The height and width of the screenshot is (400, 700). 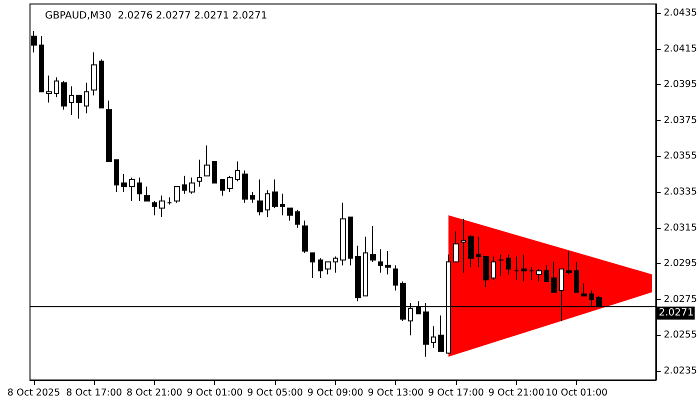 I want to click on y-tick-label: 2.0275, so click(x=681, y=299).